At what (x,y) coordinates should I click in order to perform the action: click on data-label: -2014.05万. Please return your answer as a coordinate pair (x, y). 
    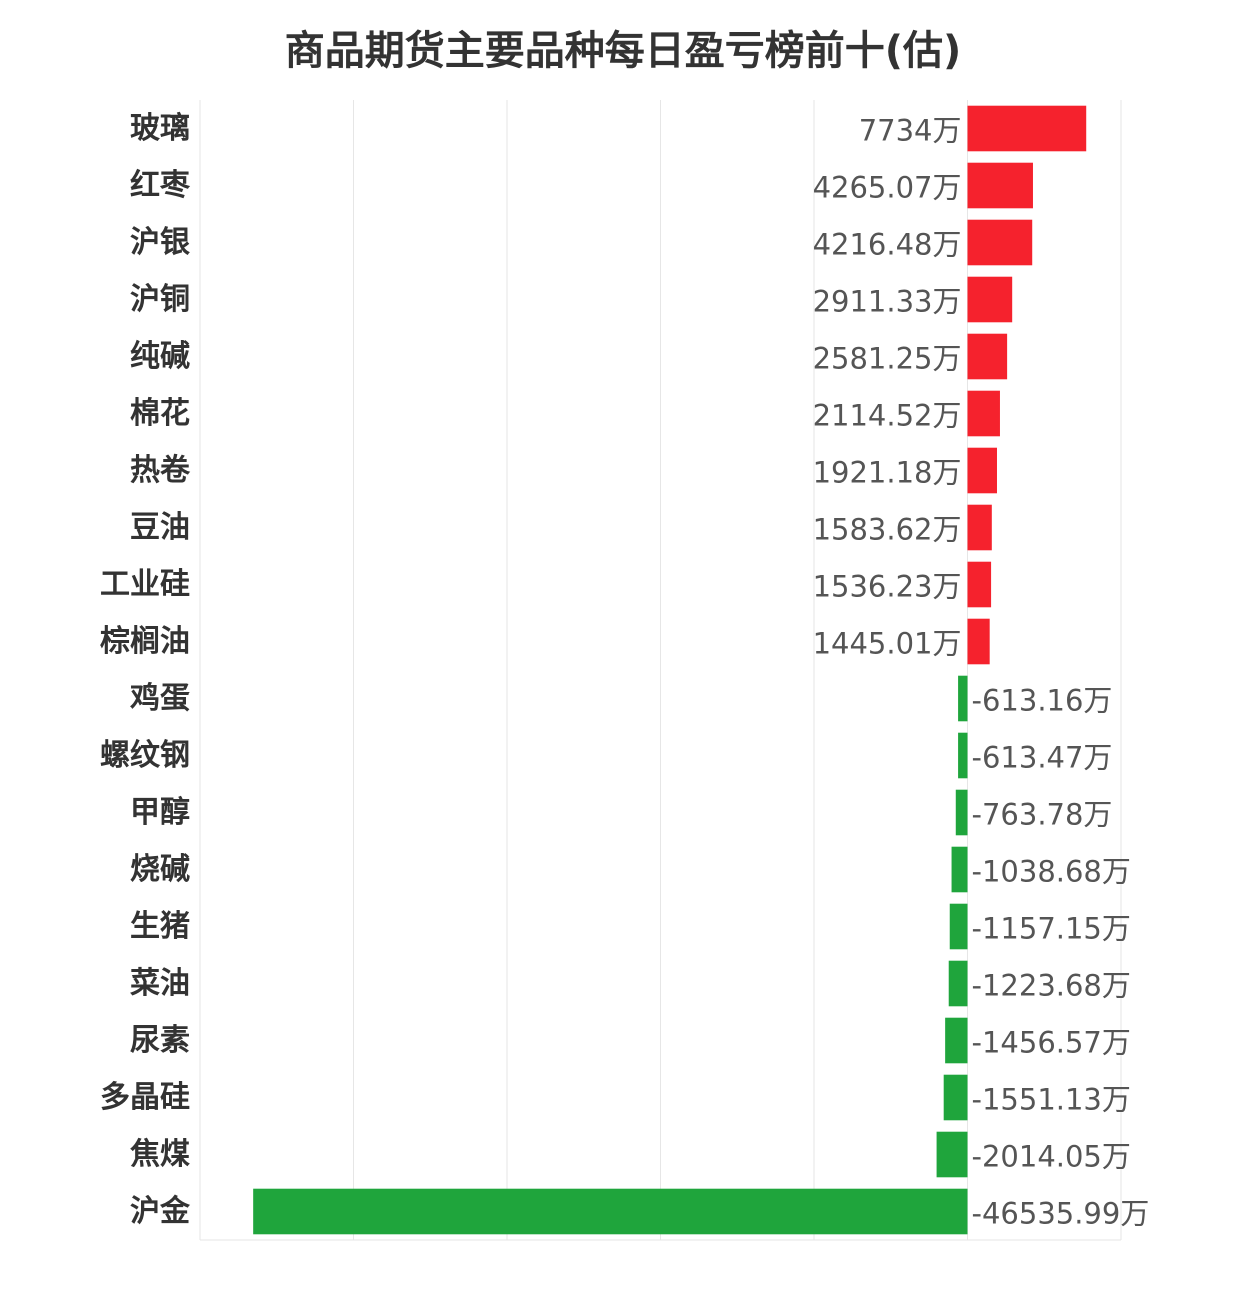
    Looking at the image, I should click on (1051, 1157).